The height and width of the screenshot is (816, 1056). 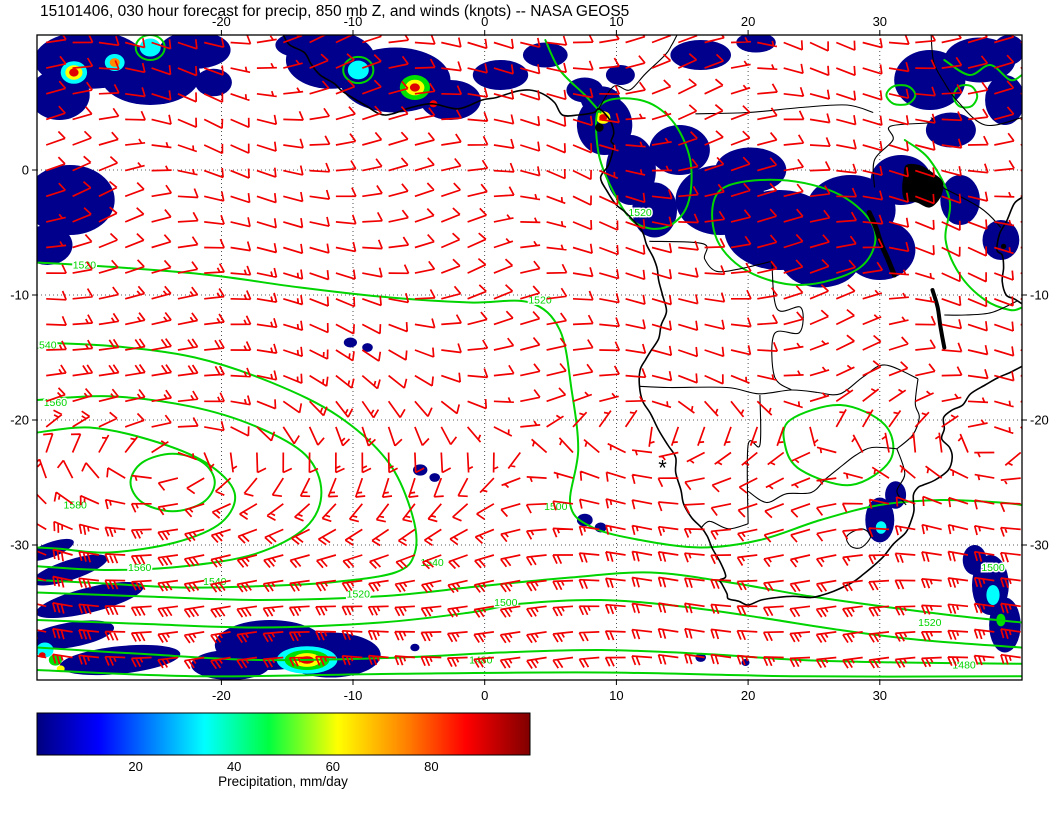 What do you see at coordinates (19, 295) in the screenshot?
I see `y-tick-label-left: -10` at bounding box center [19, 295].